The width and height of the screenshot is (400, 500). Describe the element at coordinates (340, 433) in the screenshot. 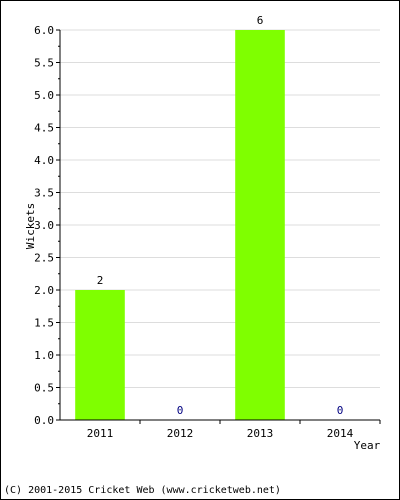

I see `x-tick-label: 2014` at that location.